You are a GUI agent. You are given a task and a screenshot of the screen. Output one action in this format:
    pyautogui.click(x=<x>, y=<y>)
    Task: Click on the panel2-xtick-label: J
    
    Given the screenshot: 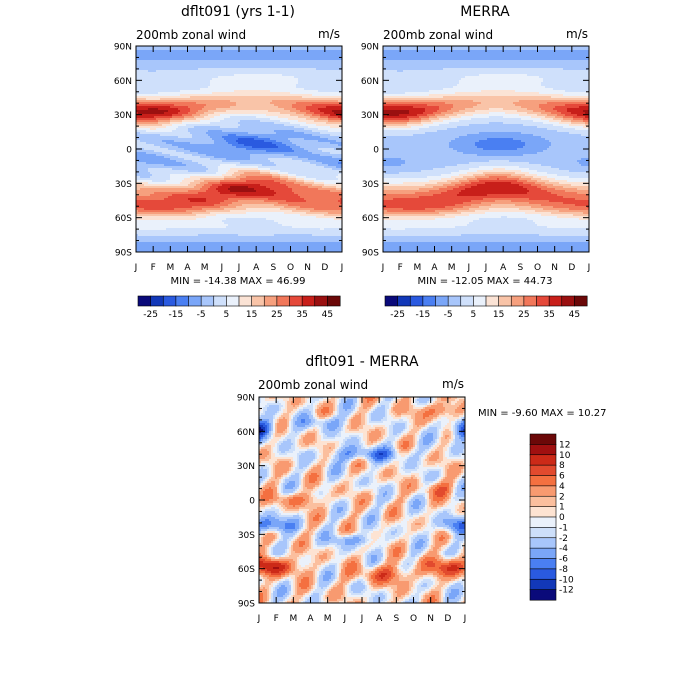 What is the action you would take?
    pyautogui.click(x=469, y=268)
    